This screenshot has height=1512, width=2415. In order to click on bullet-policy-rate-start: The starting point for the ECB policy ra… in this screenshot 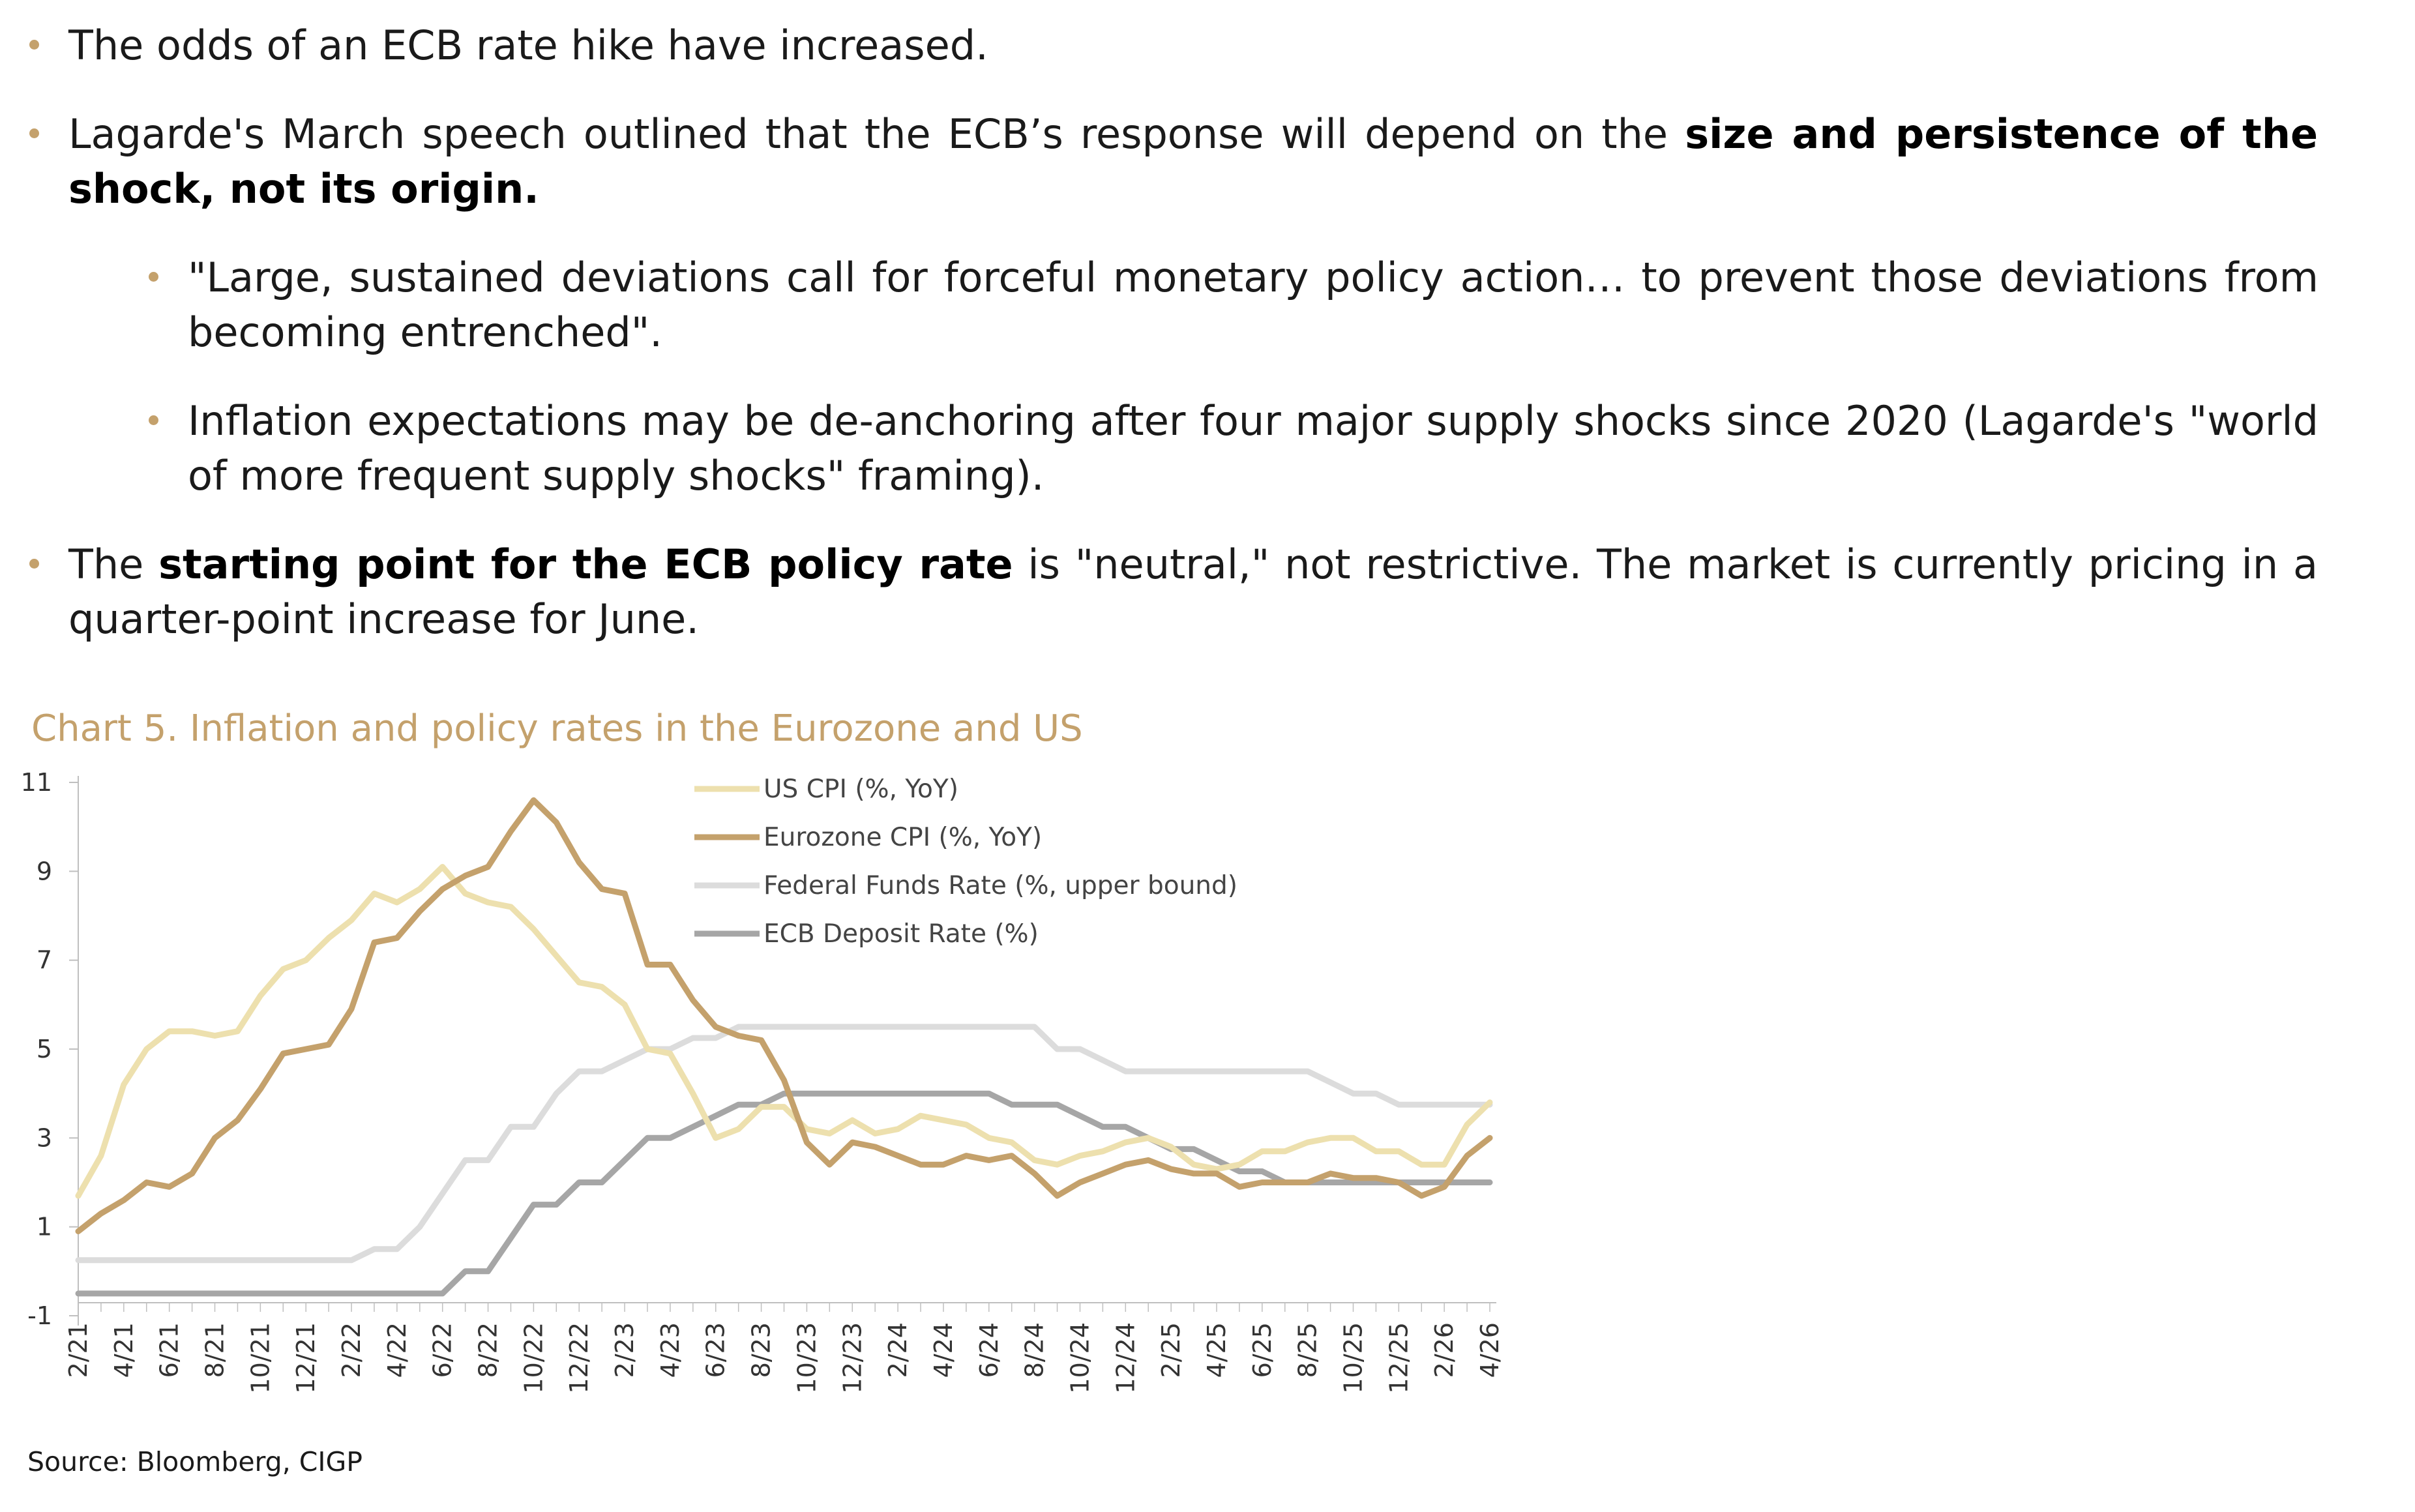, I will do `click(1173, 592)`.